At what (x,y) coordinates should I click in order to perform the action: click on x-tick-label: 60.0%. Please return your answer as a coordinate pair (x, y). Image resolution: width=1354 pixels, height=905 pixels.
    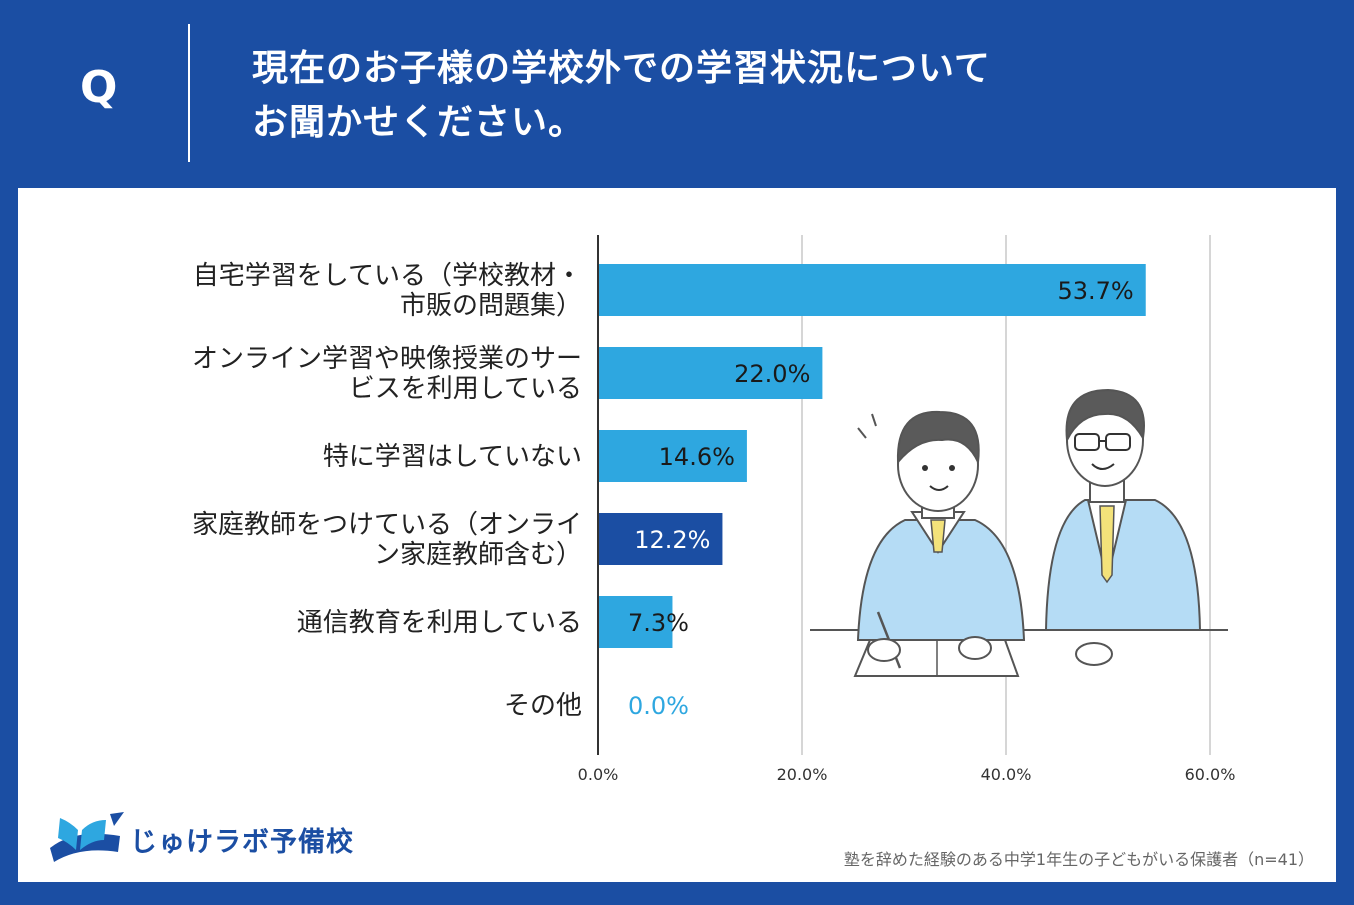
    Looking at the image, I should click on (1210, 774).